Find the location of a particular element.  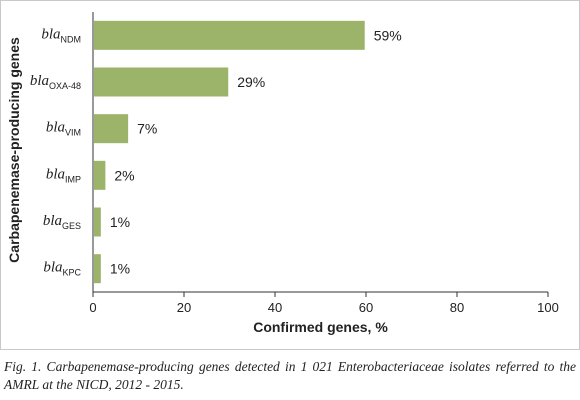

x-tick-label-80: 80 is located at coordinates (457, 307).